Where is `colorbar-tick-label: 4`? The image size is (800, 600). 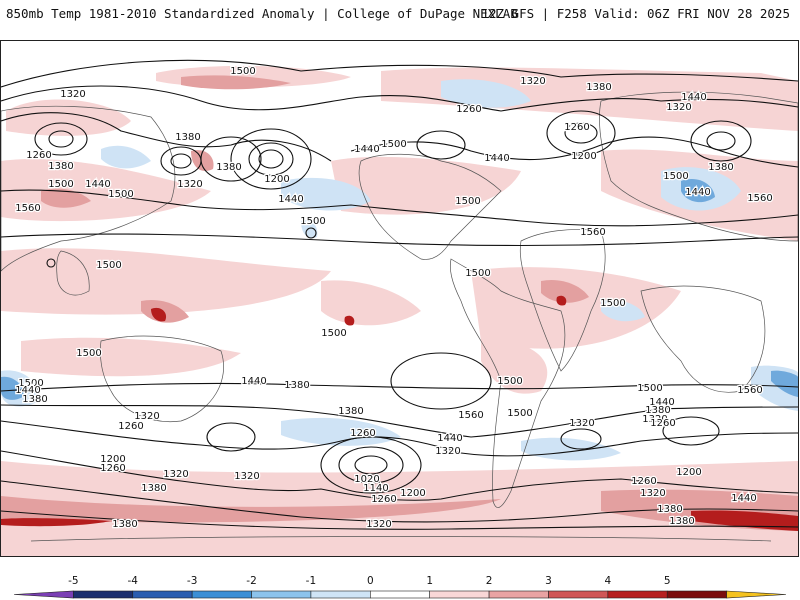 colorbar-tick-label: 4 is located at coordinates (608, 581).